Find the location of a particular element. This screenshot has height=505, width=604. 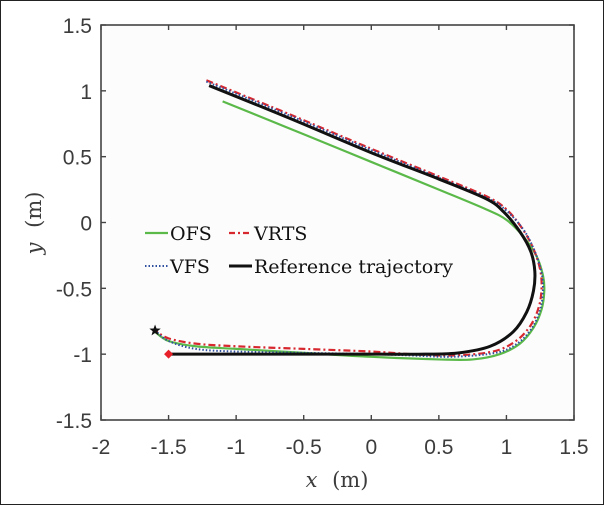

x-axis-unit: (m) is located at coordinates (350, 480).